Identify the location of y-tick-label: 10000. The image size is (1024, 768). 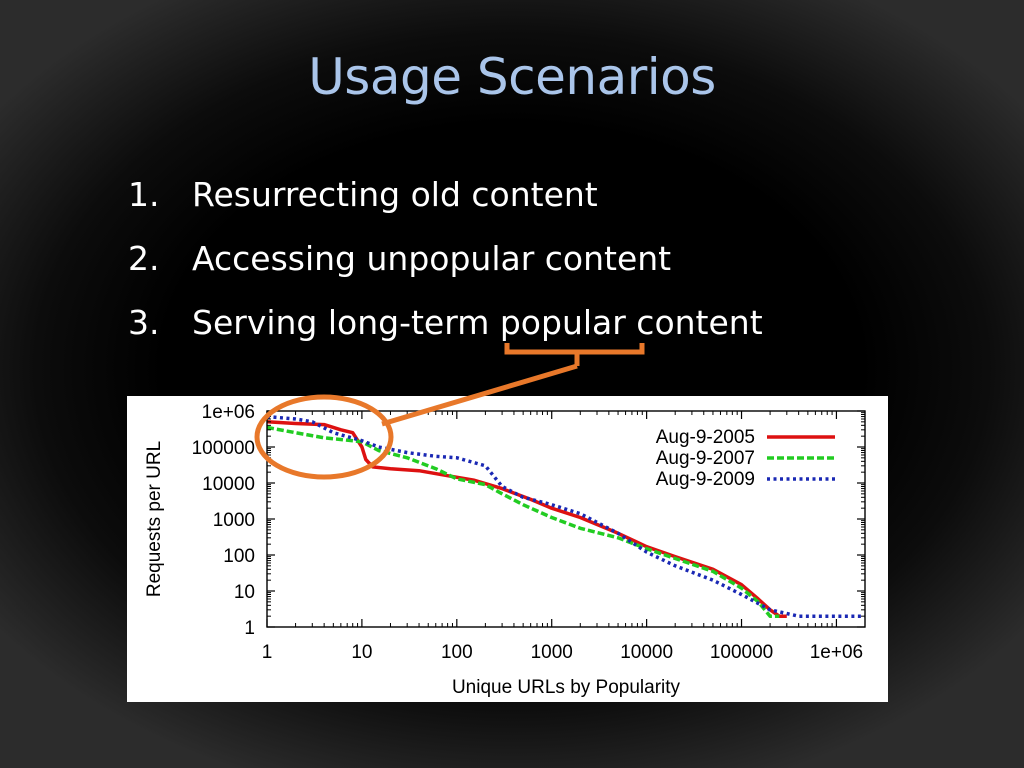
(228, 484).